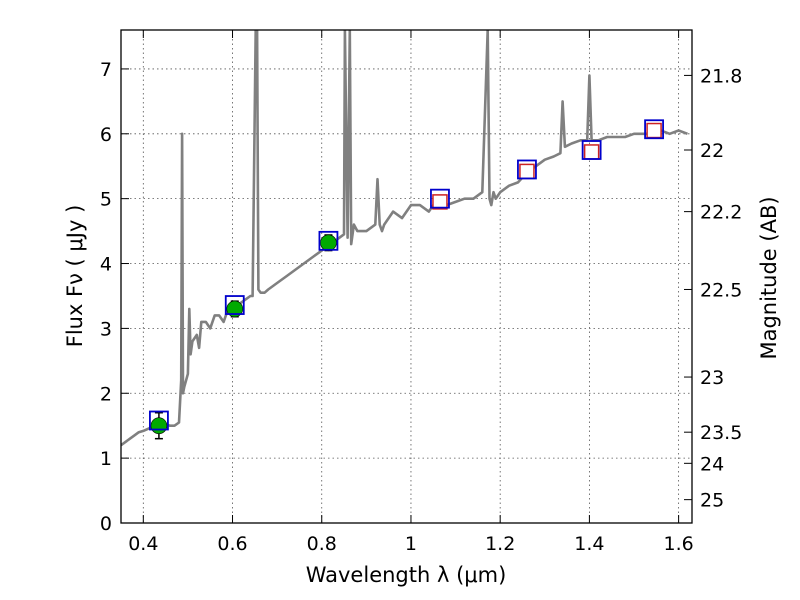  I want to click on x-tick-label: 0.6, so click(232, 544).